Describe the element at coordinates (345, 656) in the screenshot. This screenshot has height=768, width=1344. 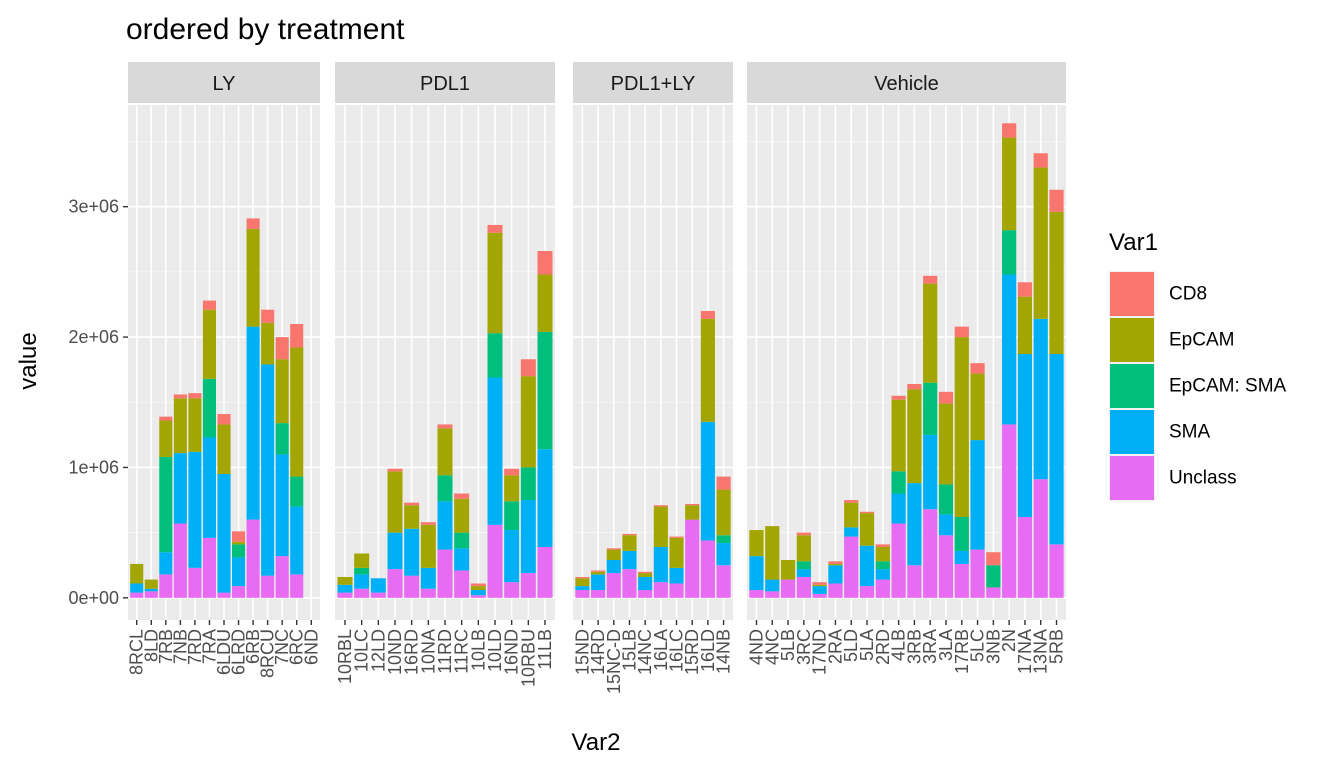
I see `x-tick-label: 10RBL` at that location.